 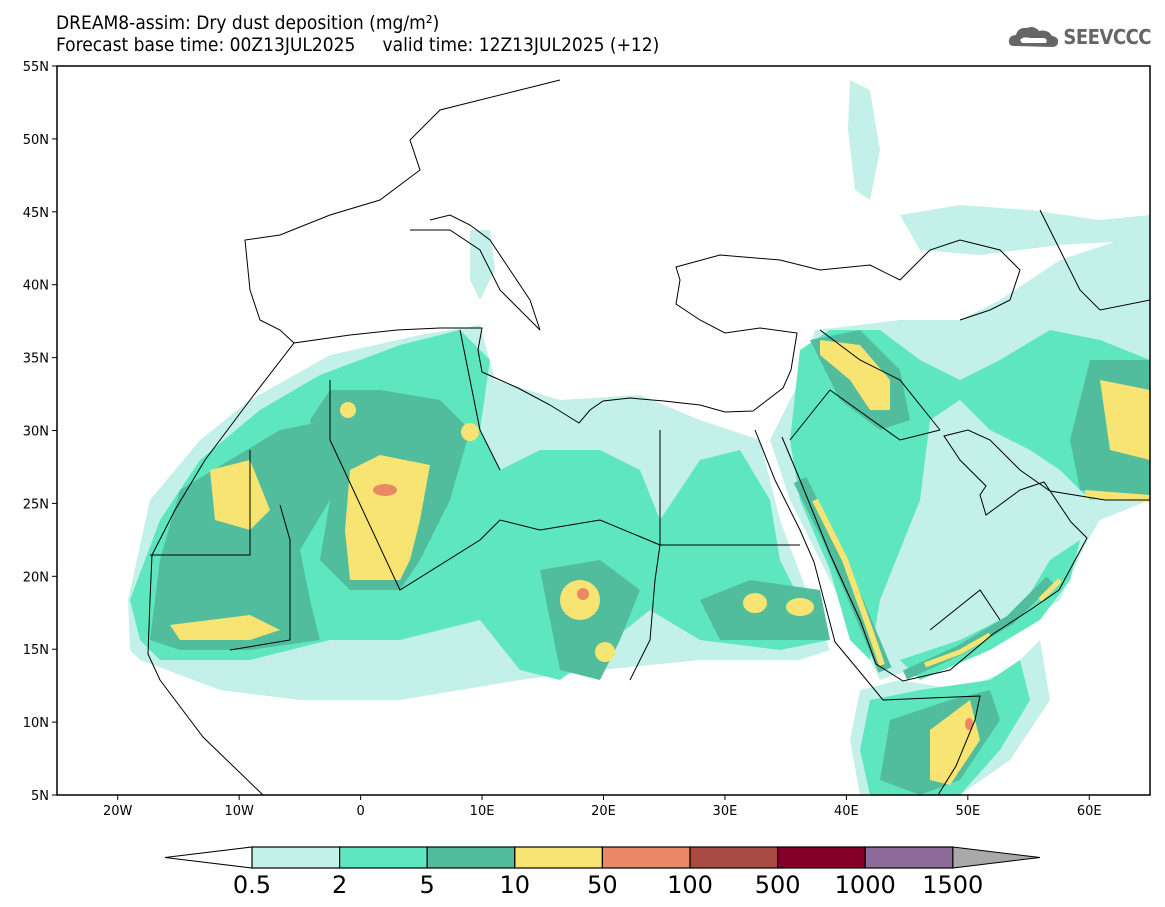 What do you see at coordinates (40, 796) in the screenshot?
I see `lat-label: 5N` at bounding box center [40, 796].